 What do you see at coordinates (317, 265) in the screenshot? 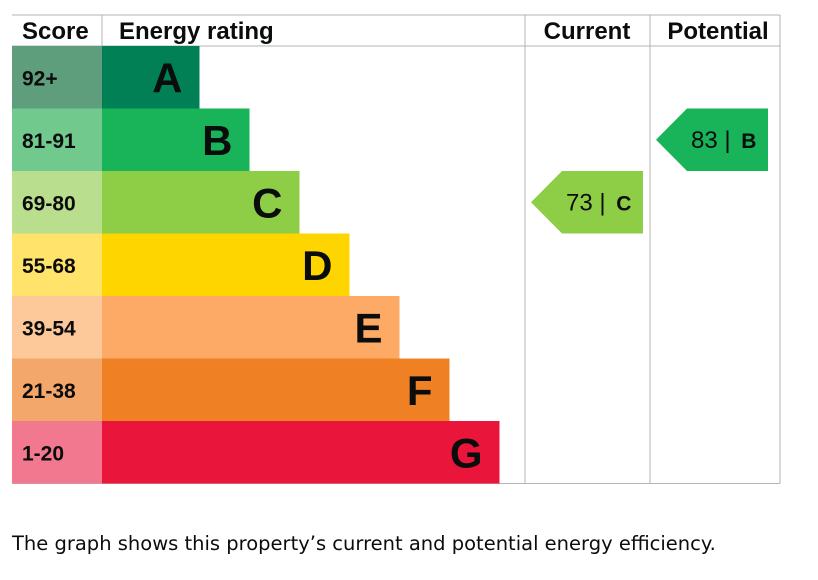
I see `band-letter-label: D` at bounding box center [317, 265].